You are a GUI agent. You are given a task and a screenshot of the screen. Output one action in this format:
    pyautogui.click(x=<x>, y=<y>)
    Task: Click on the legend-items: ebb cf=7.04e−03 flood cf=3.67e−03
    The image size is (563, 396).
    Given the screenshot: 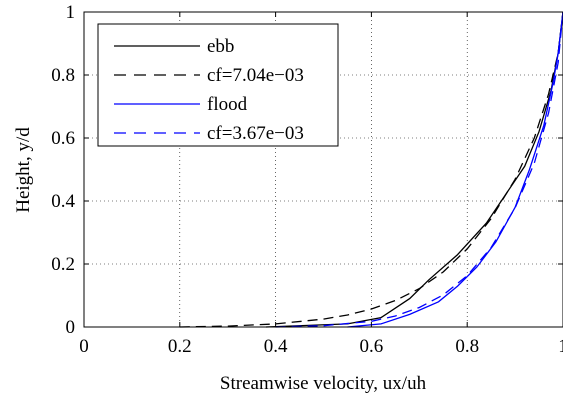 What is the action you would take?
    pyautogui.click(x=209, y=90)
    